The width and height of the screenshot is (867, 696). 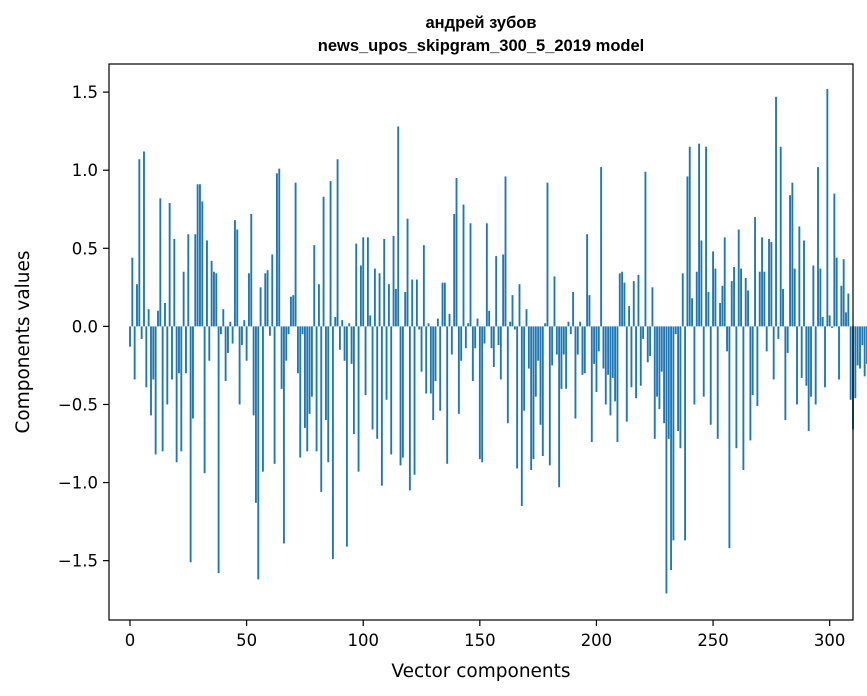 What do you see at coordinates (85, 170) in the screenshot?
I see `y-tick-label: 1.0` at bounding box center [85, 170].